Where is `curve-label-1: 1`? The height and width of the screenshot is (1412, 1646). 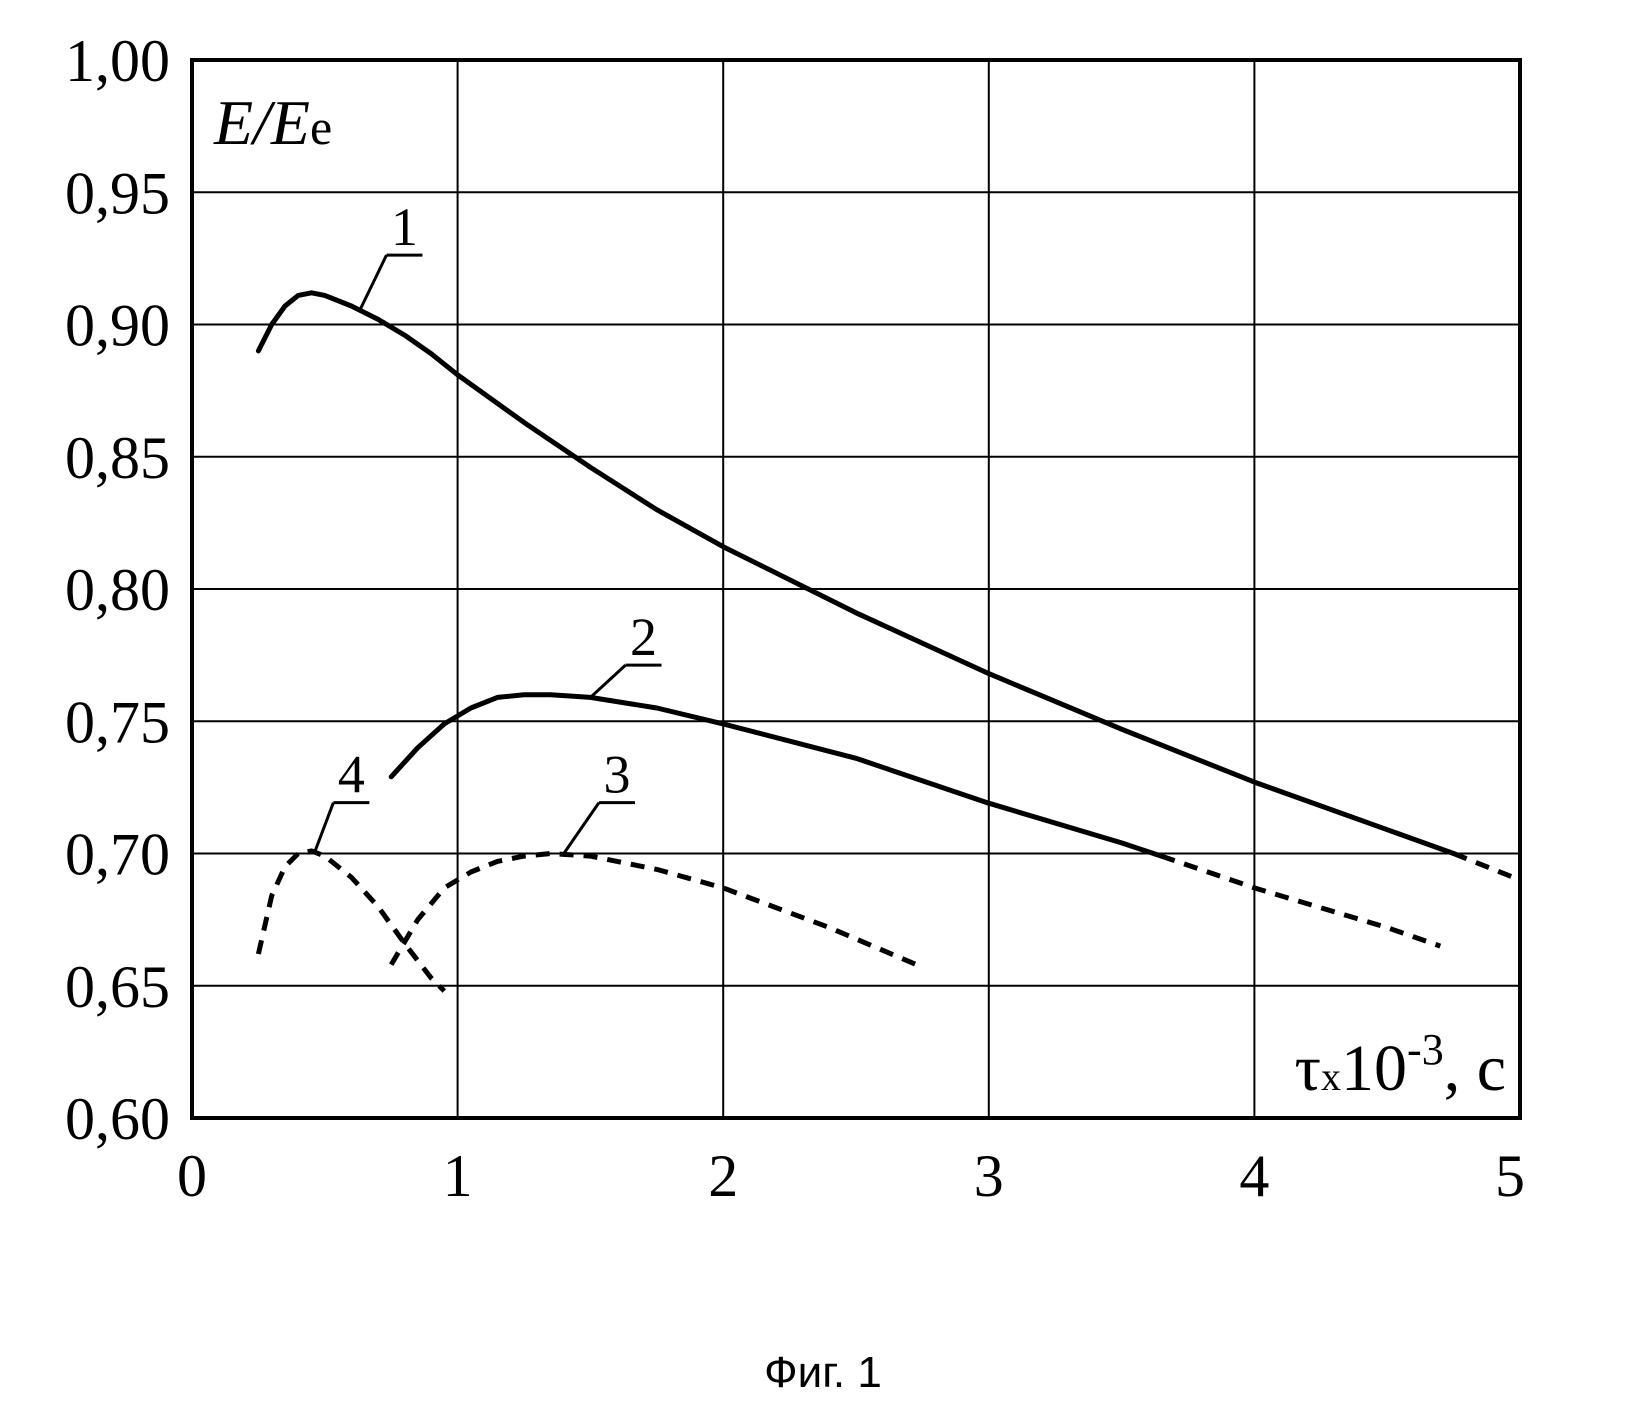 curve-label-1: 1 is located at coordinates (390, 254).